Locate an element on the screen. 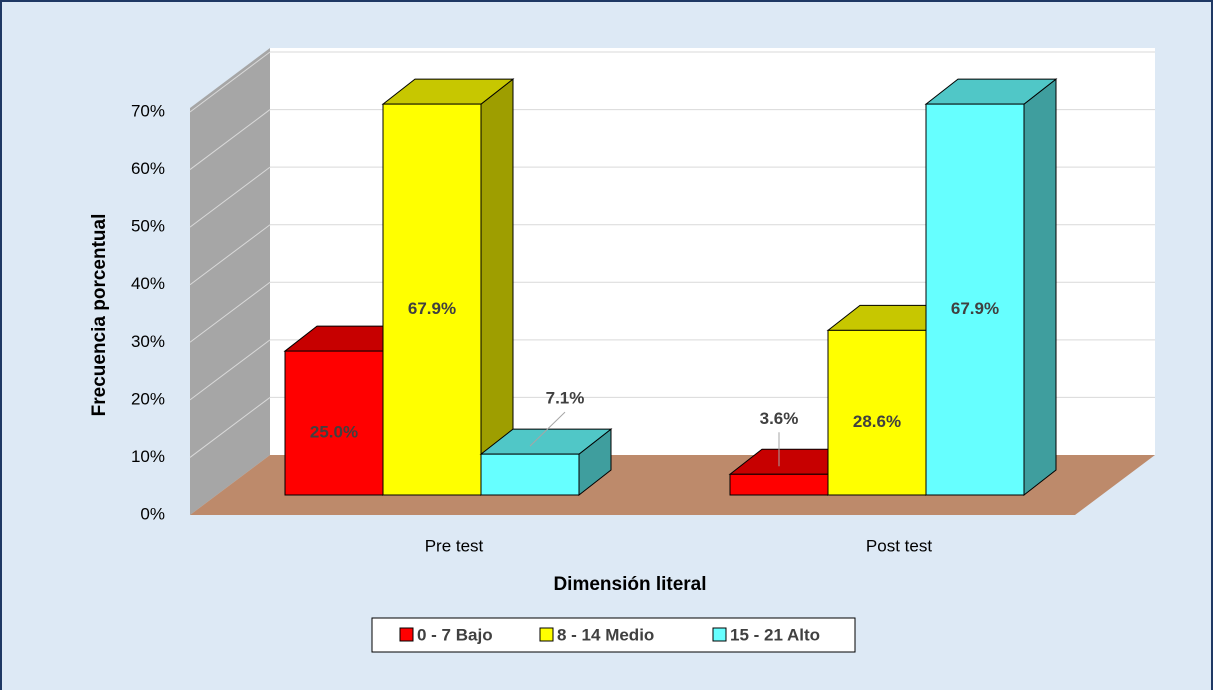 The image size is (1215, 695). data-label: 3.6% is located at coordinates (779, 418).